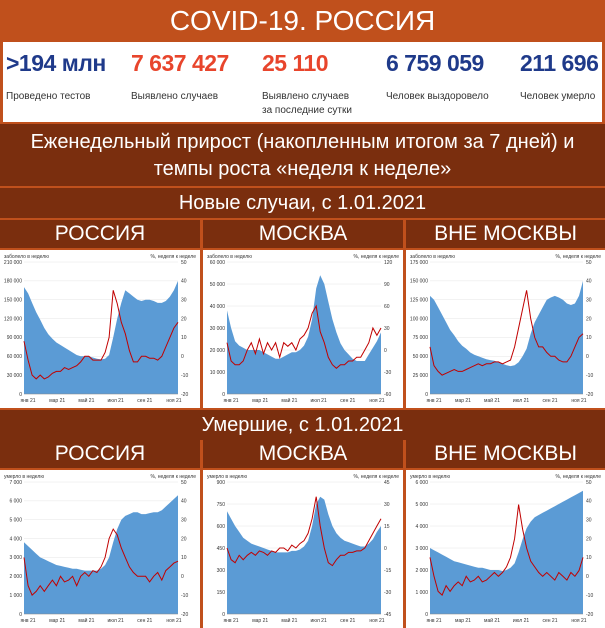 Image resolution: width=605 pixels, height=628 pixels. I want to click on y-tick-label: 10 000, so click(218, 373).